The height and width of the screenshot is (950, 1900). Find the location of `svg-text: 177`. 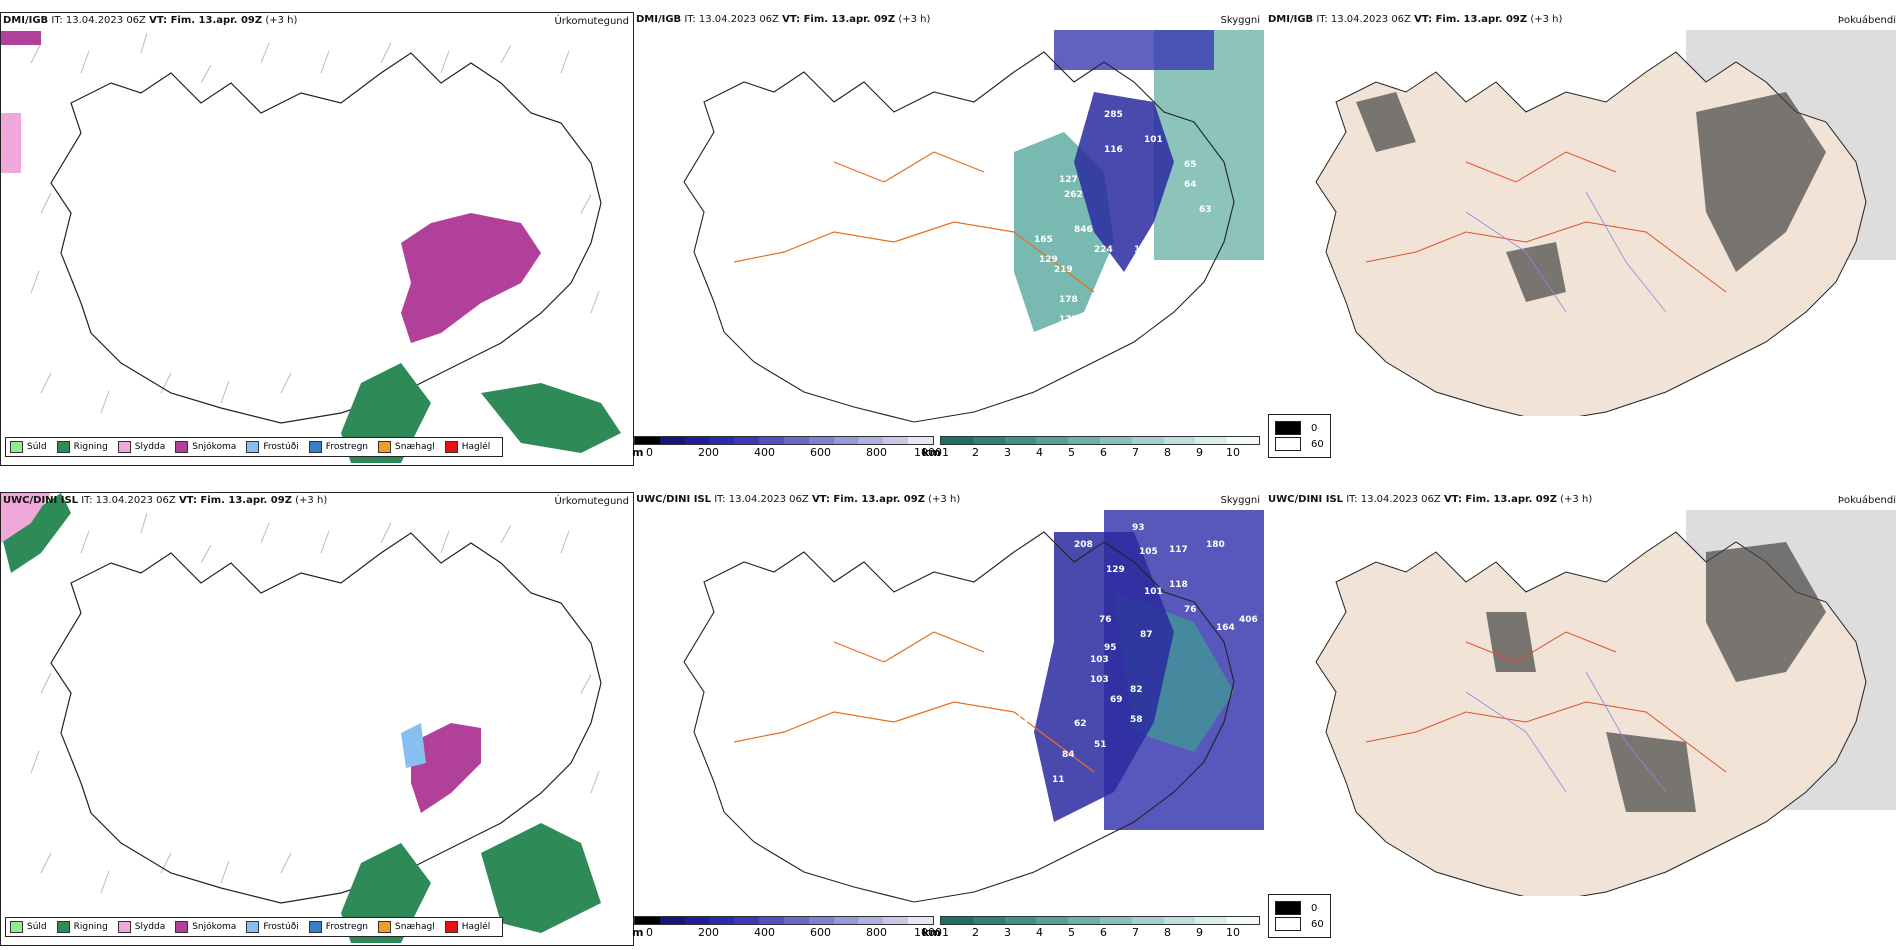

svg-text: 177 is located at coordinates (1068, 320).